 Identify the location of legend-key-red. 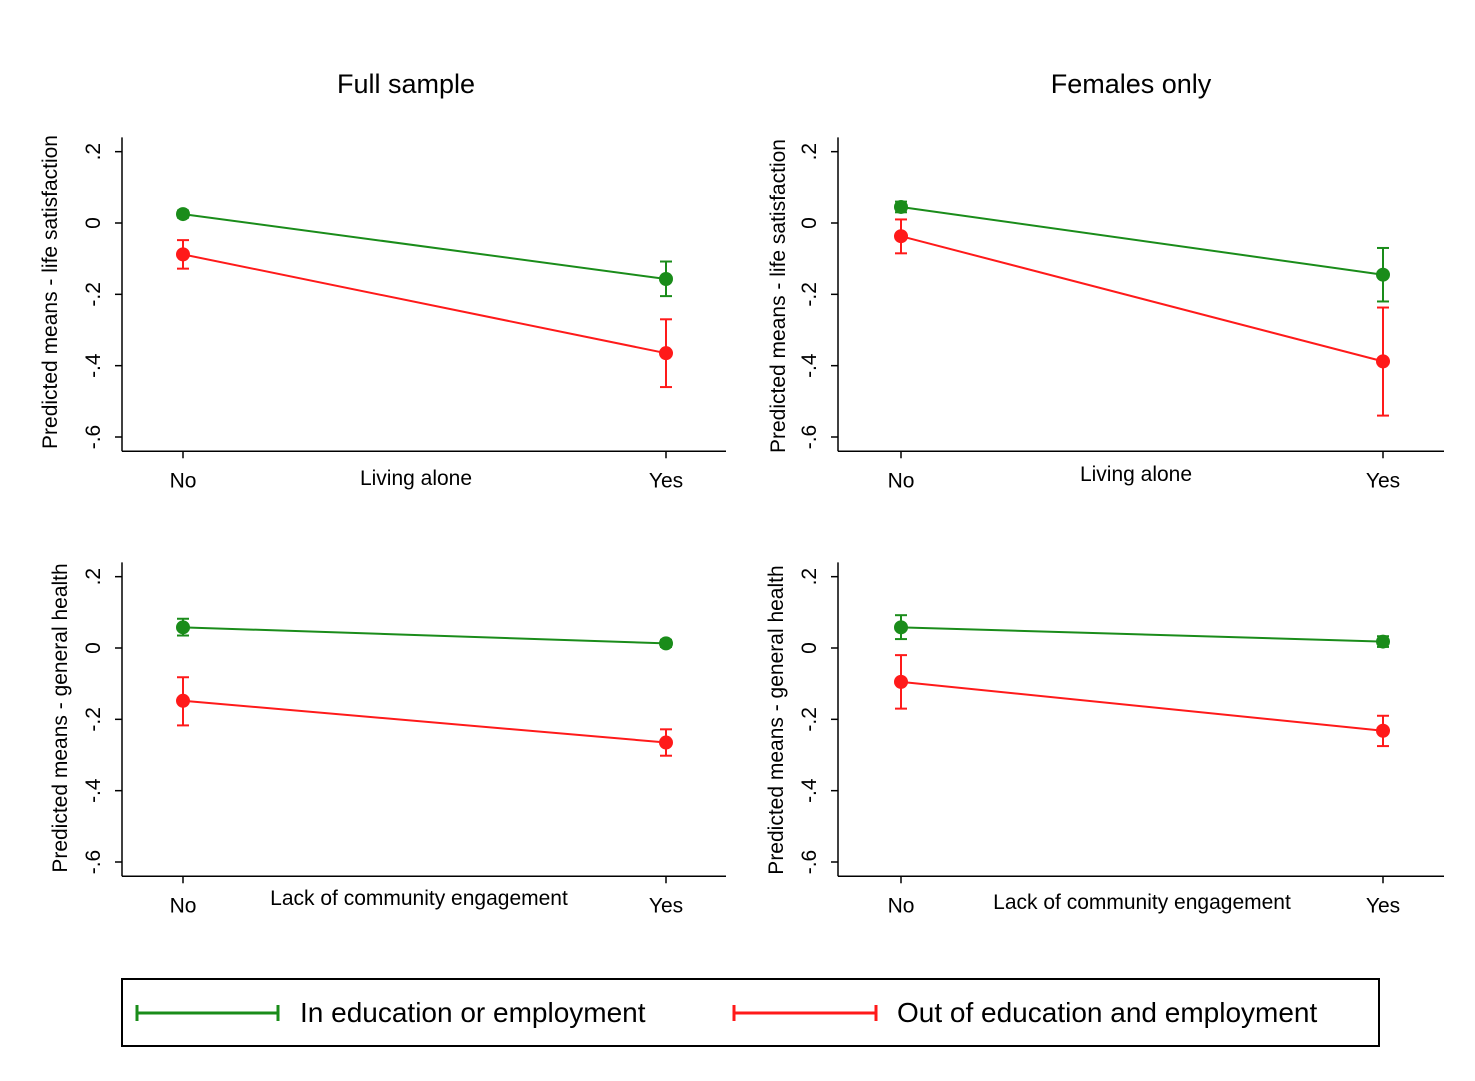
(805, 1013).